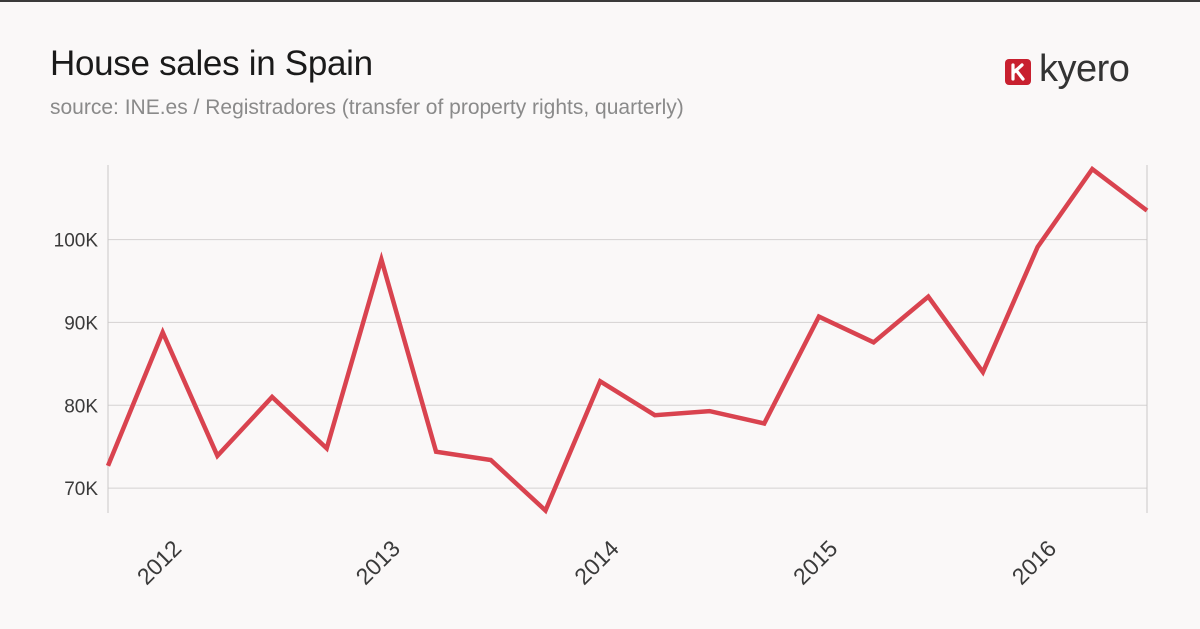 The width and height of the screenshot is (1200, 629). I want to click on kyero-logo-icon, so click(1018, 72).